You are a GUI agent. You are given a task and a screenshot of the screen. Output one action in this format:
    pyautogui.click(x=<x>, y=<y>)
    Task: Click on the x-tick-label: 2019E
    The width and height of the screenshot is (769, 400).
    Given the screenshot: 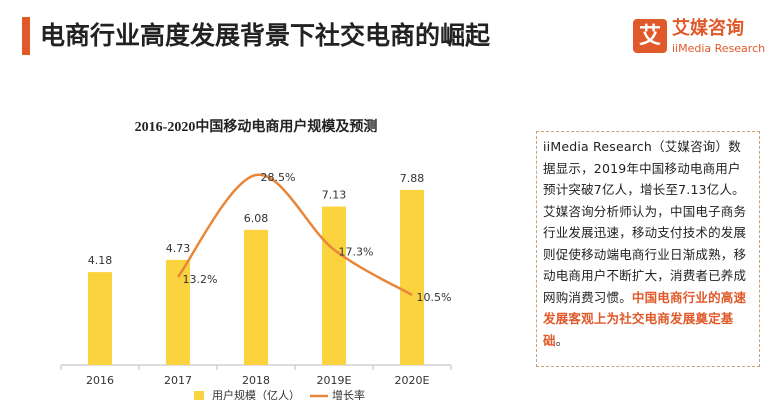 What is the action you would take?
    pyautogui.click(x=334, y=380)
    